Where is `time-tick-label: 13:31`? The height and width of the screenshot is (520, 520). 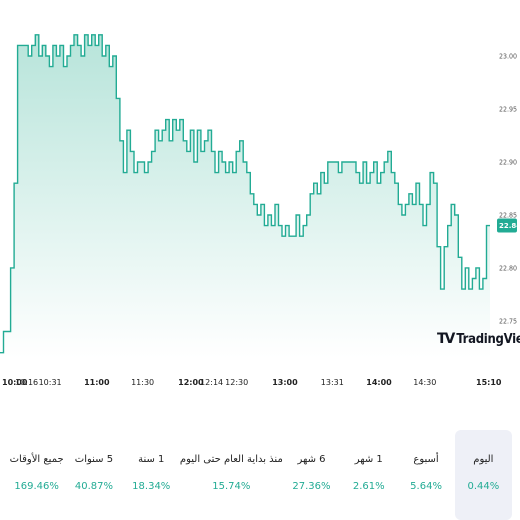
time-tick-label: 13:31 is located at coordinates (332, 382).